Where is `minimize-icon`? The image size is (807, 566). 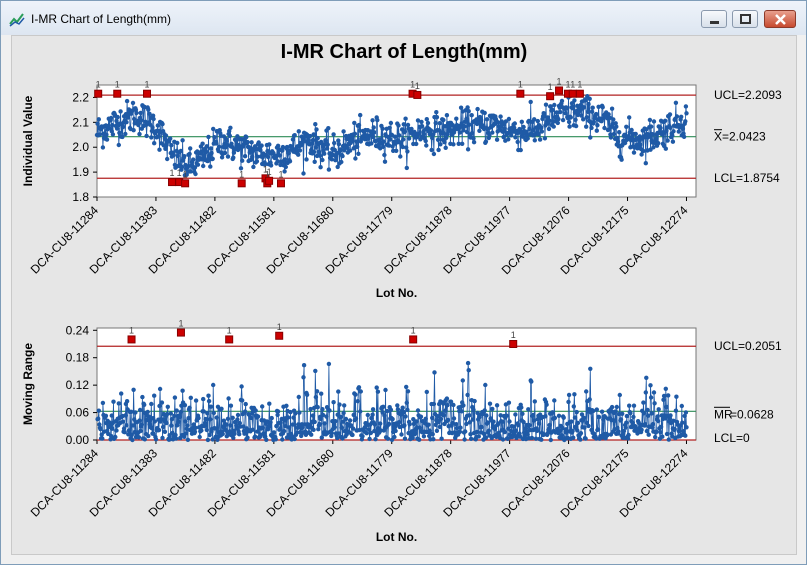
minimize-icon is located at coordinates (714, 22).